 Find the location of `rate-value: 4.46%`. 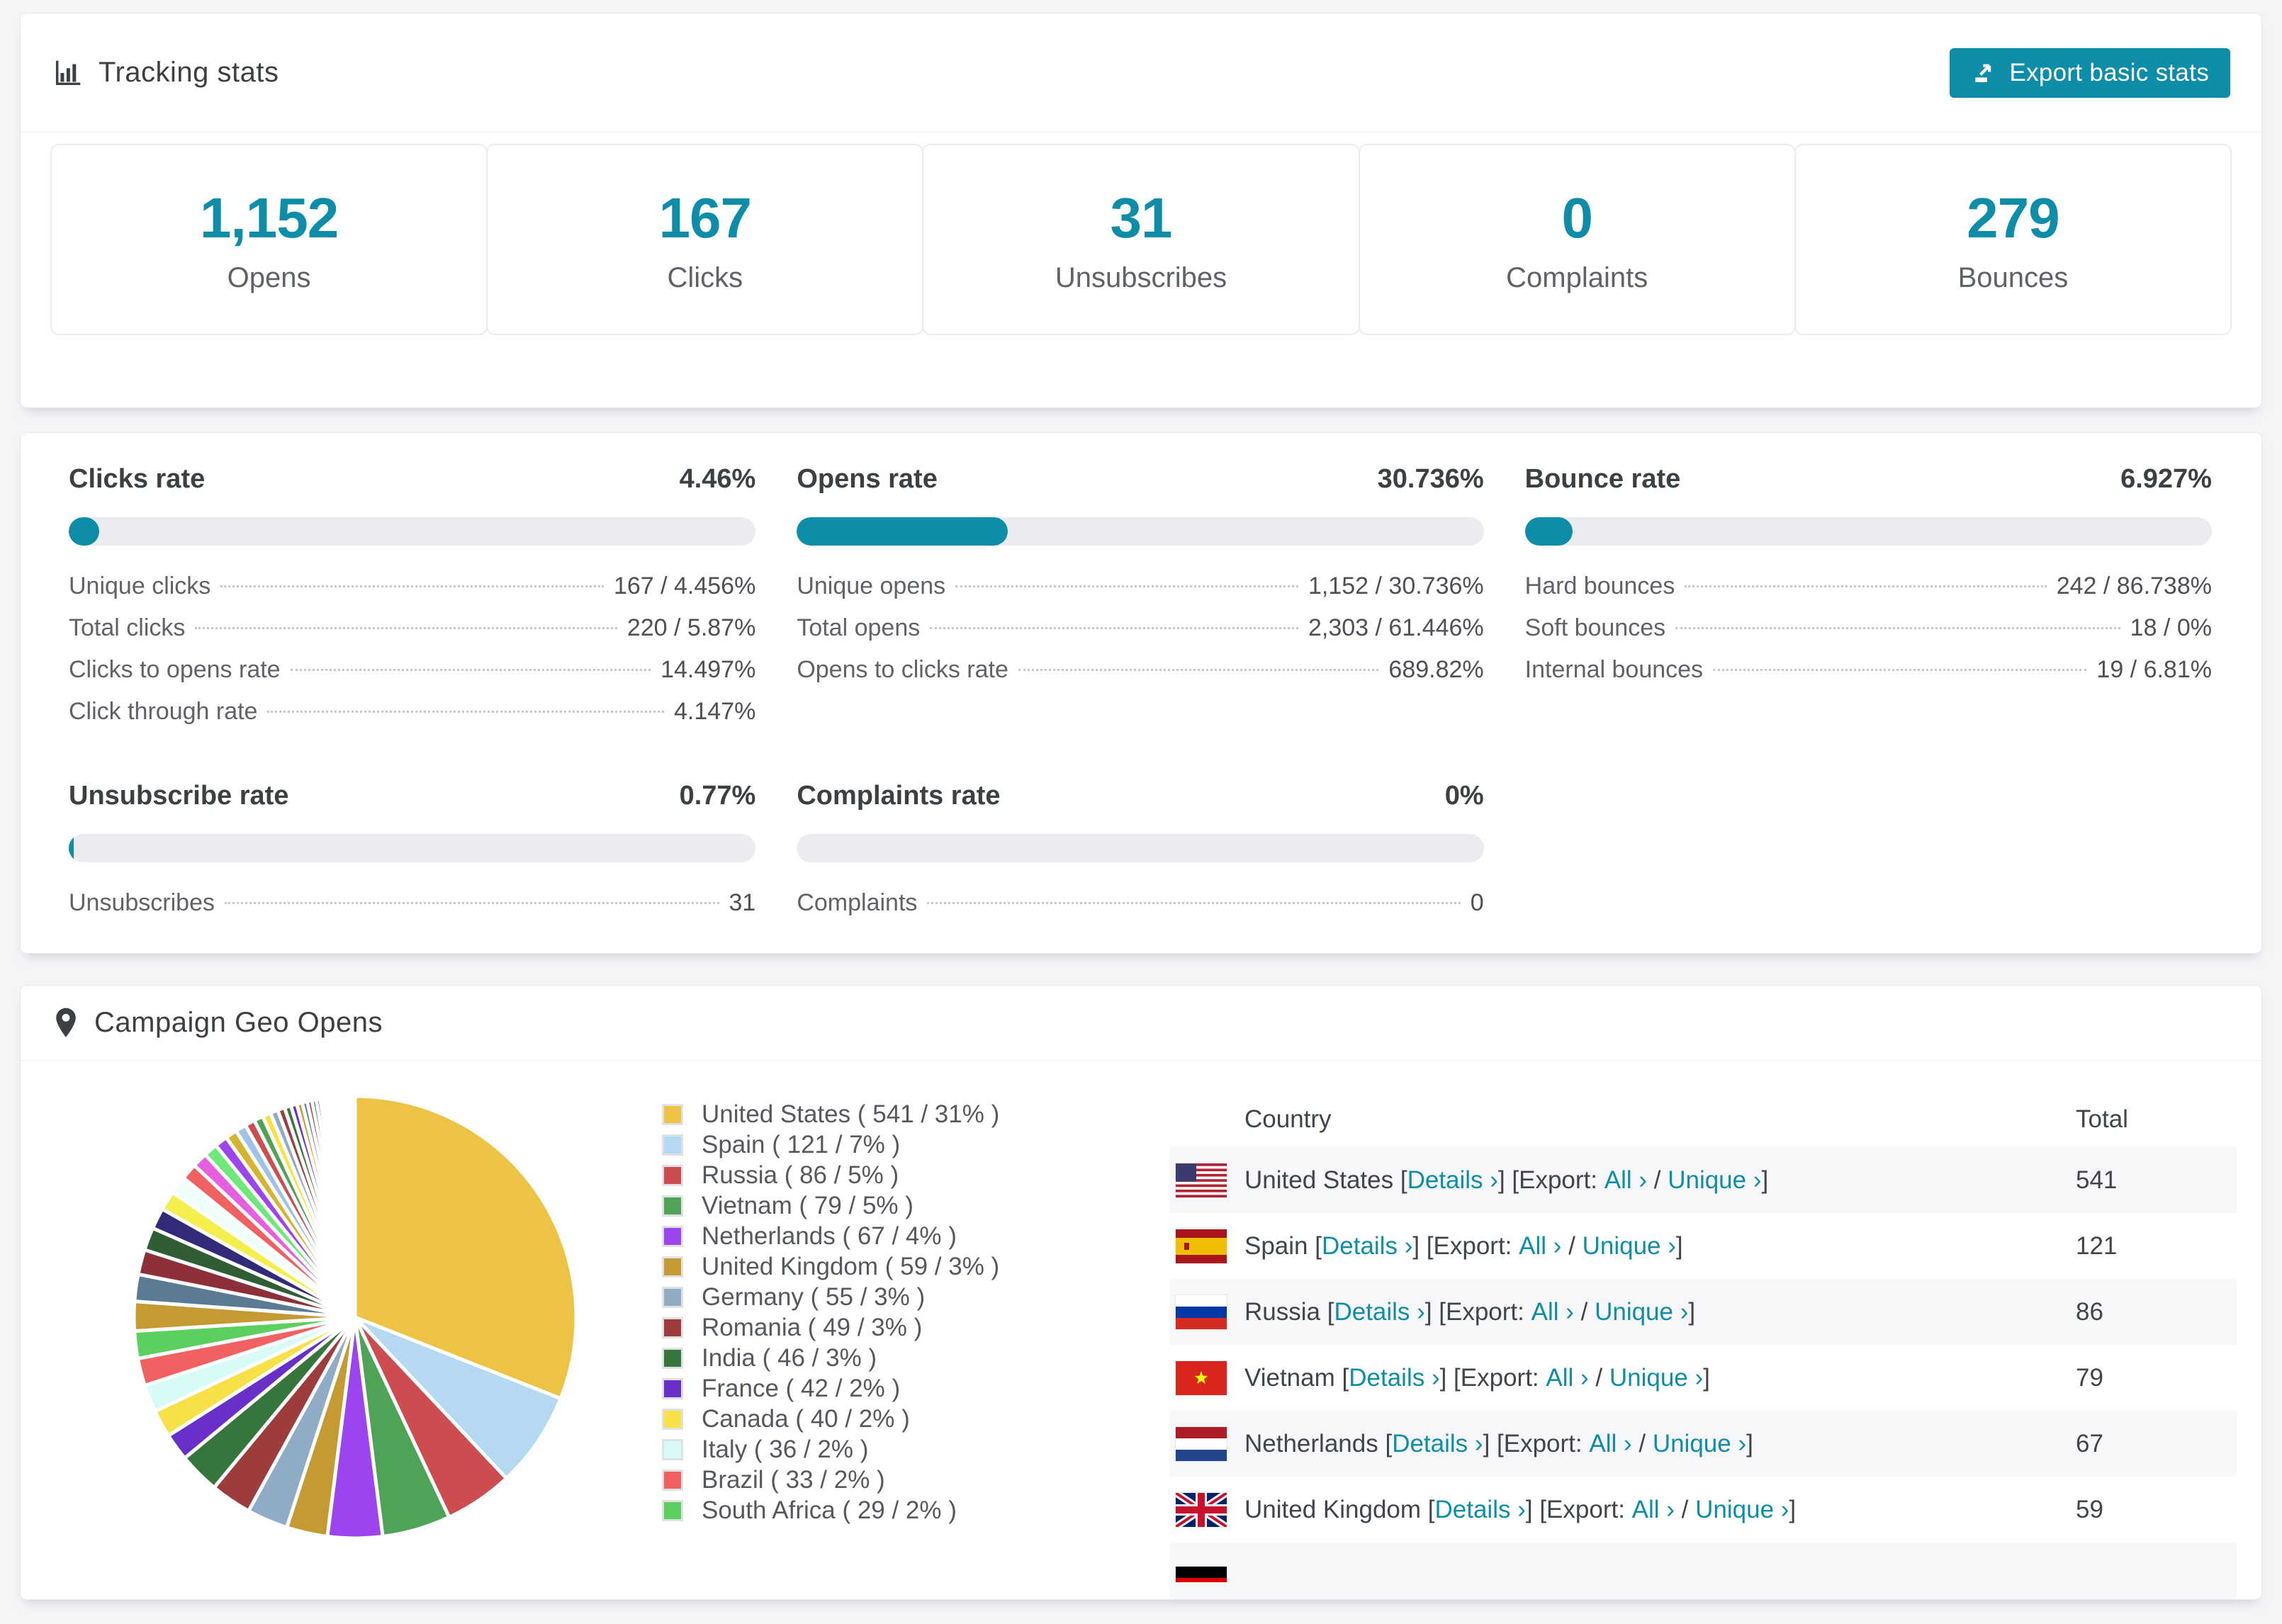

rate-value: 4.46% is located at coordinates (718, 479).